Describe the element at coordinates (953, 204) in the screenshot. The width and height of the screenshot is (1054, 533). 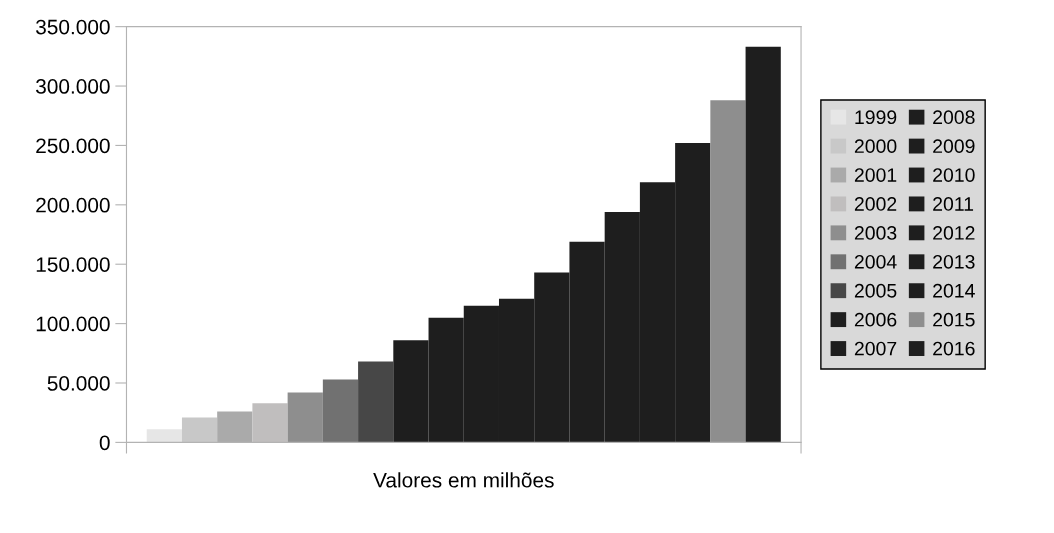
I see `legend-label: 2011` at that location.